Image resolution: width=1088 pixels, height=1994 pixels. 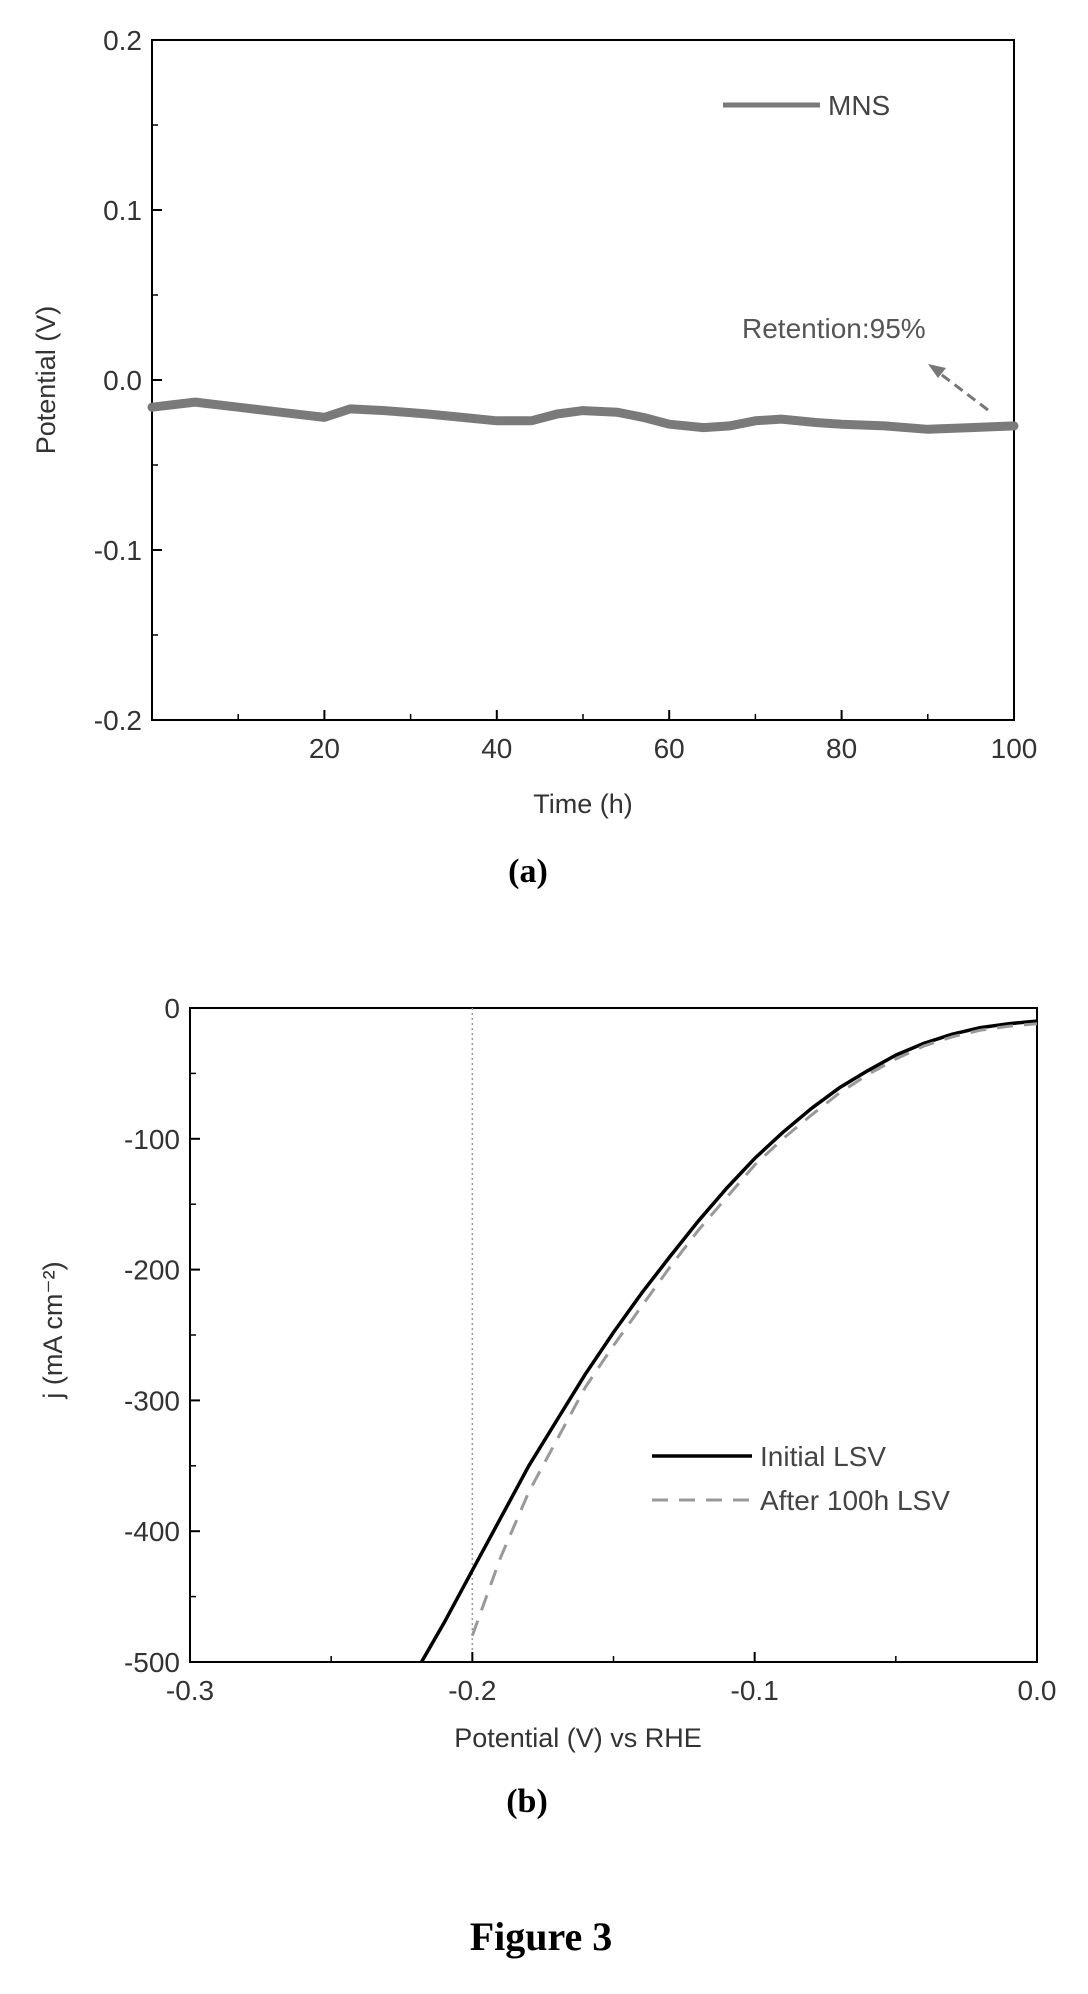 What do you see at coordinates (152, 1139) in the screenshot?
I see `y-tick-label: -100` at bounding box center [152, 1139].